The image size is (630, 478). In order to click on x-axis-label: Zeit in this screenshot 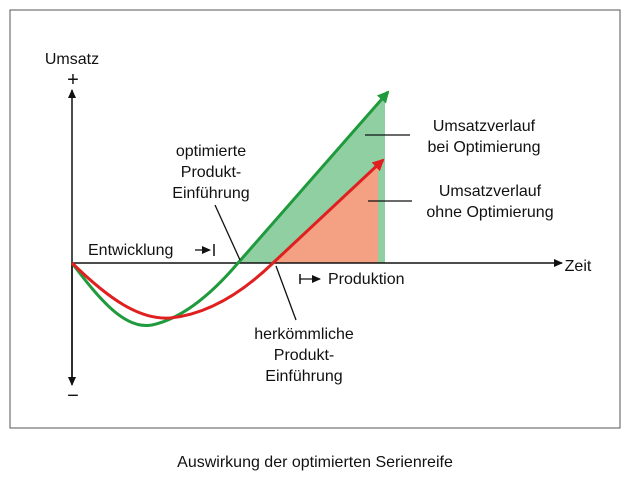, I will do `click(578, 266)`.